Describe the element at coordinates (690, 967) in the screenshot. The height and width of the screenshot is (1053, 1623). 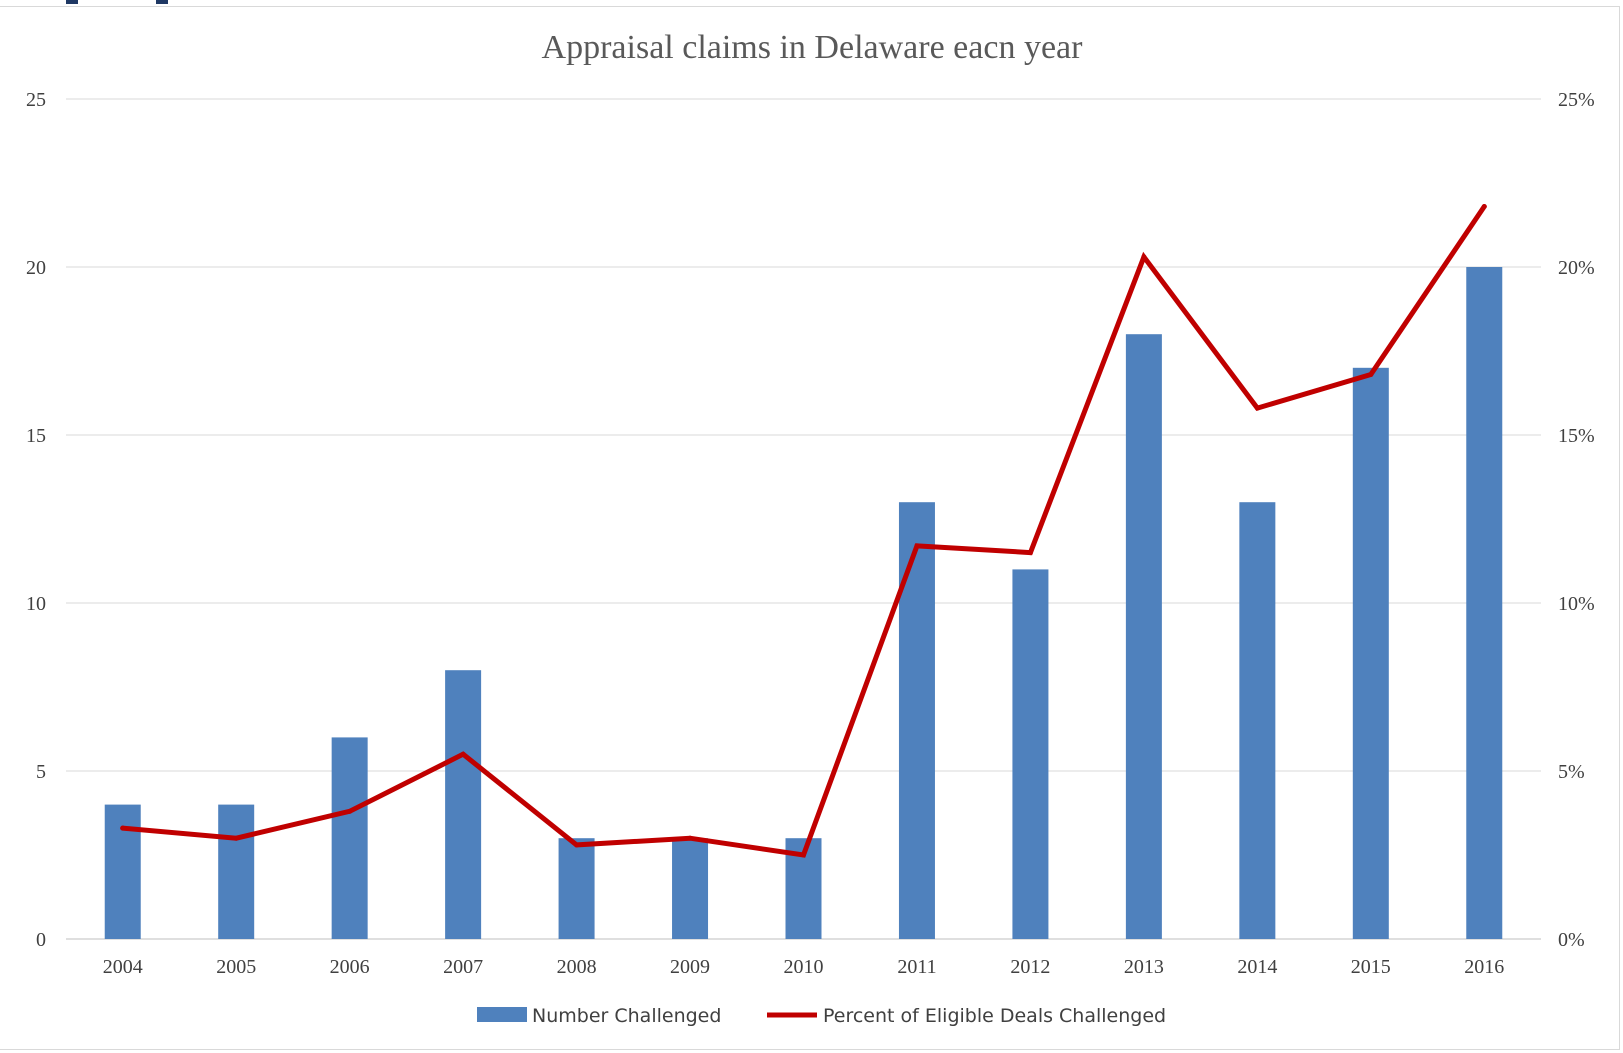
I see `x-tick-label: 2009` at that location.